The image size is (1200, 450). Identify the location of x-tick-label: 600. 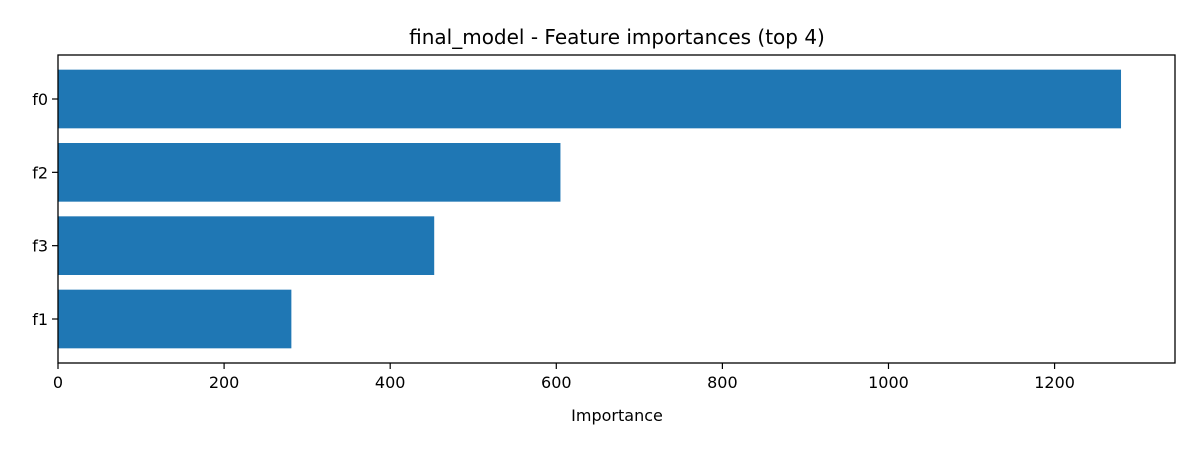
(556, 382).